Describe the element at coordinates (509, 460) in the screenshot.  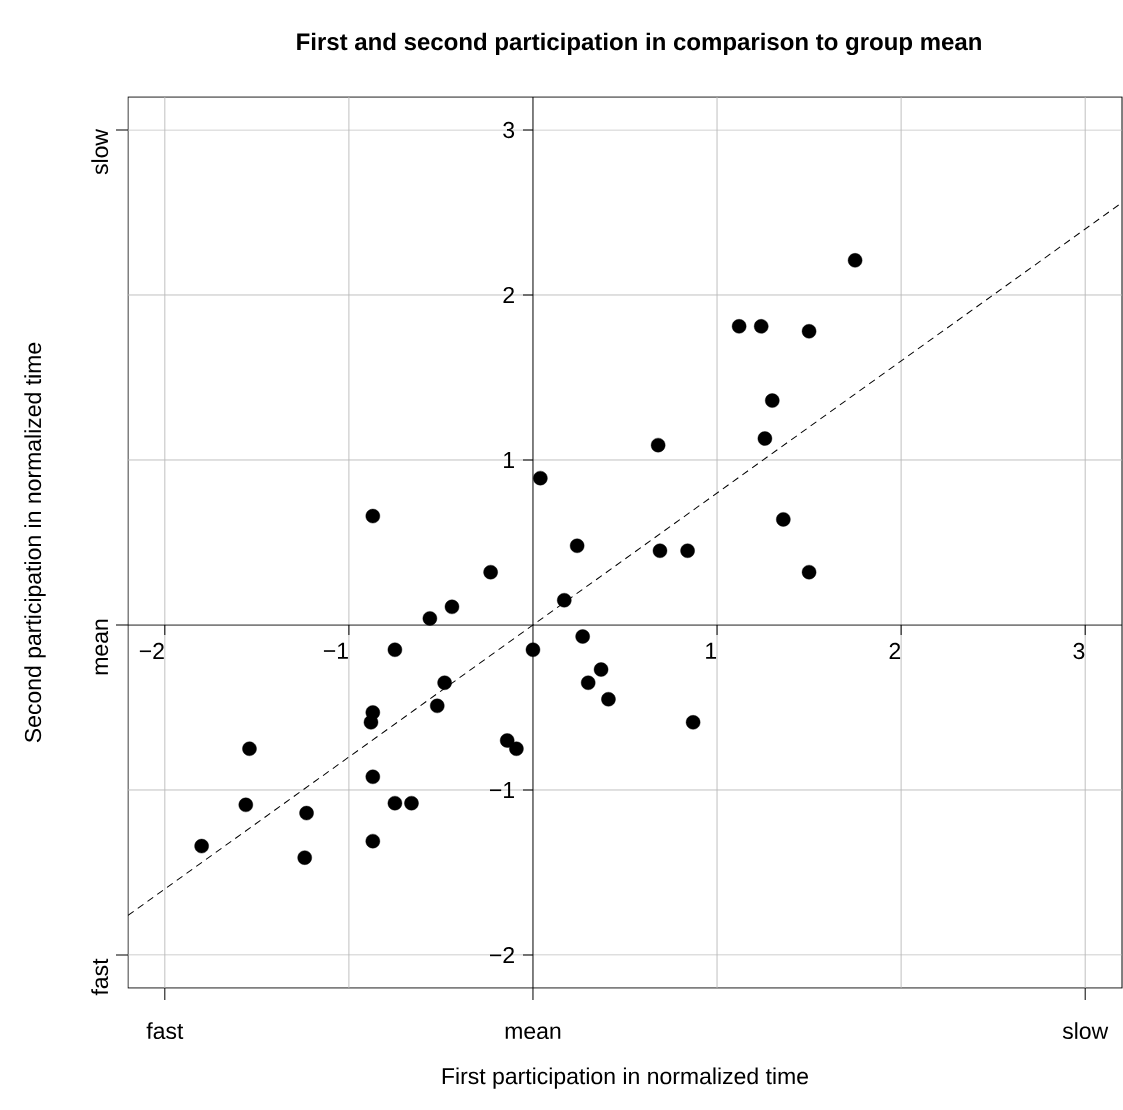
I see `y-tick-label: 1` at that location.